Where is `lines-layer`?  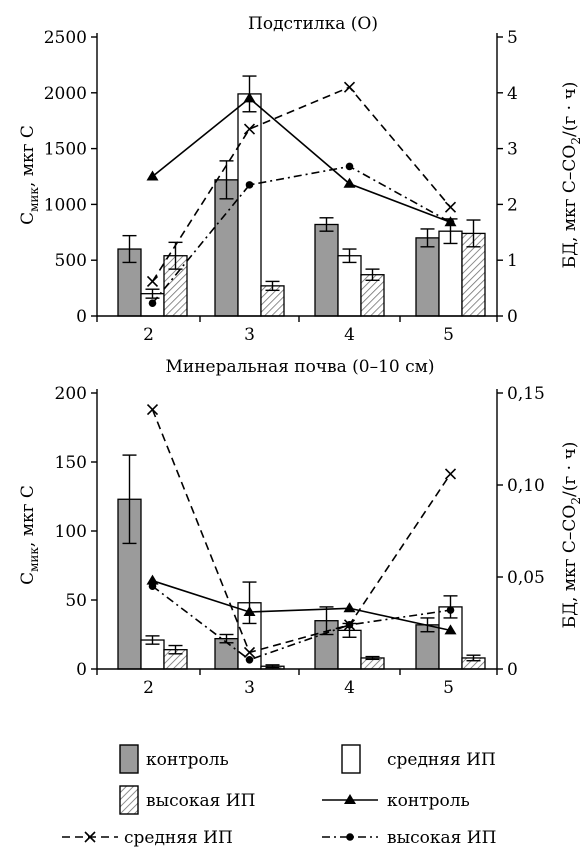
lines-layer is located at coordinates (301, 194).